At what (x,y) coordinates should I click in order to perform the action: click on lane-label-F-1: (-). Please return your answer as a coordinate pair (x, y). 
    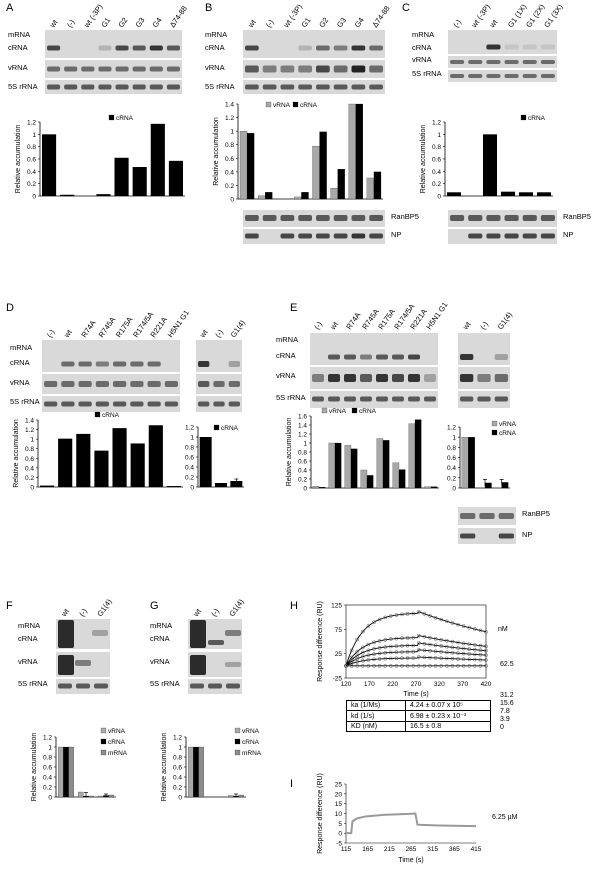
    Looking at the image, I should click on (83, 612).